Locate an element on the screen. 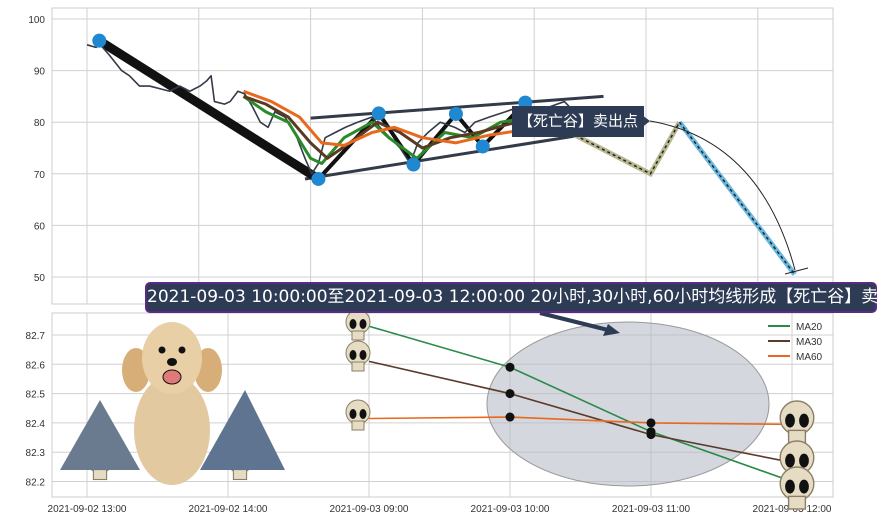 The image size is (877, 520). y-tick-label: 82.2 is located at coordinates (36, 483).